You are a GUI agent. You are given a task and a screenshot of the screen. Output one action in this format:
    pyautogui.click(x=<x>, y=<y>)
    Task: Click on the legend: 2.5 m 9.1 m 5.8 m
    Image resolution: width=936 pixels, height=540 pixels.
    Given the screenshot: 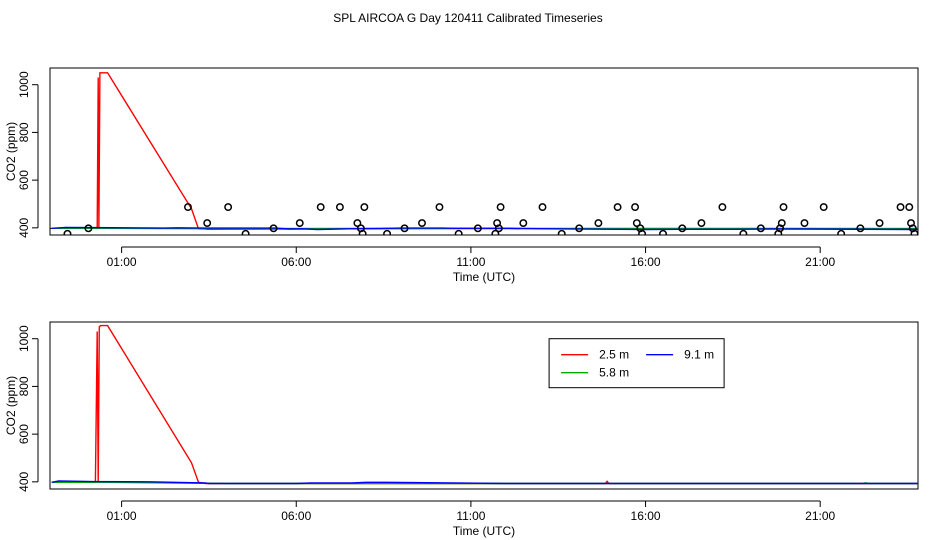 What is the action you would take?
    pyautogui.click(x=636, y=363)
    